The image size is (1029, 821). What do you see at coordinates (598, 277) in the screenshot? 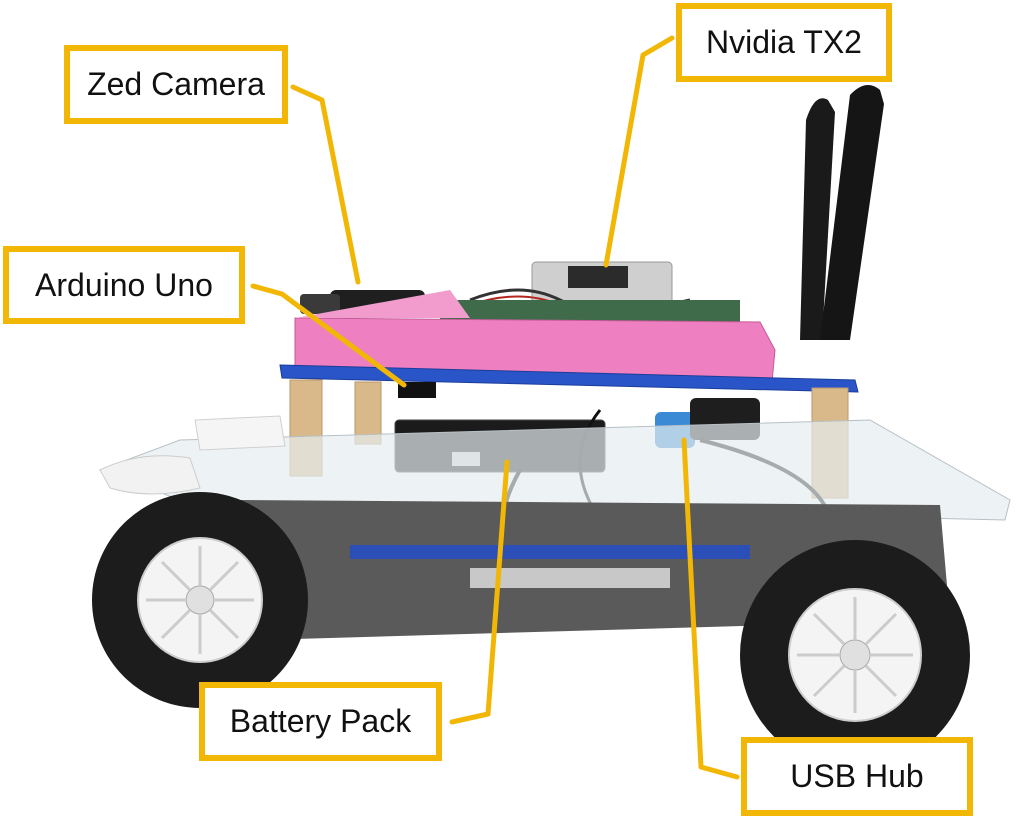
I see `tx2-module` at bounding box center [598, 277].